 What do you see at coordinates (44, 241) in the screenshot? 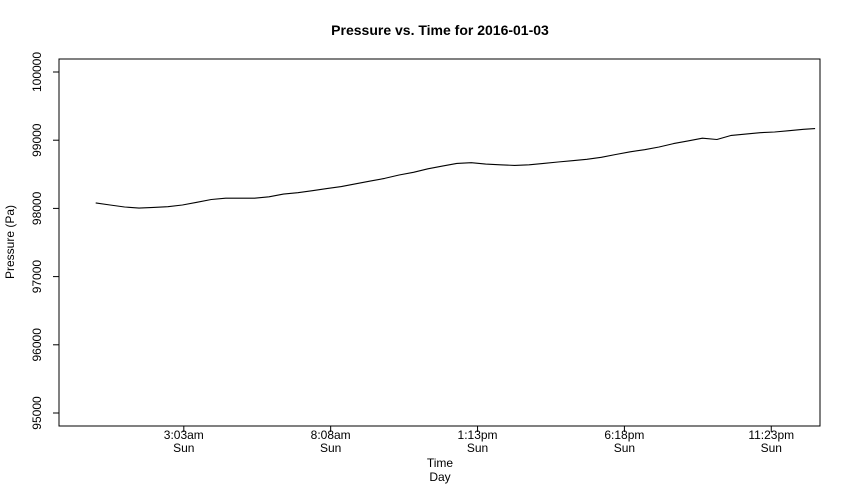
I see `y-axis: 95000 96000 97000 98000 99000 100000` at bounding box center [44, 241].